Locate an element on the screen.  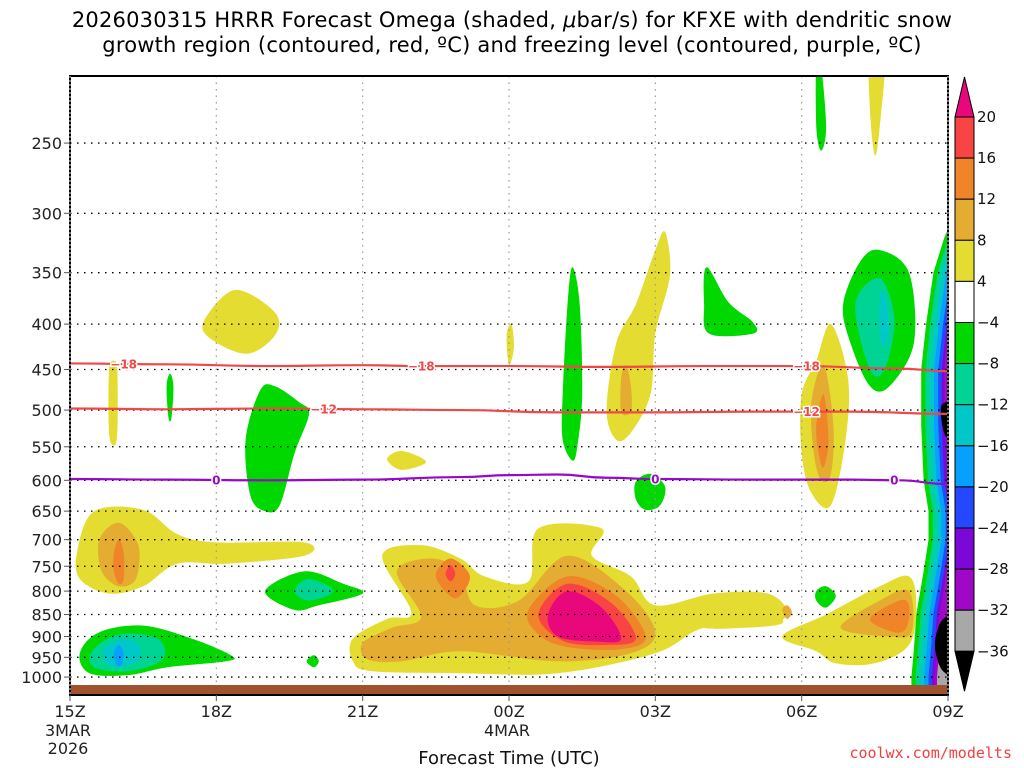
y-tick-label: 650 is located at coordinates (46, 511).